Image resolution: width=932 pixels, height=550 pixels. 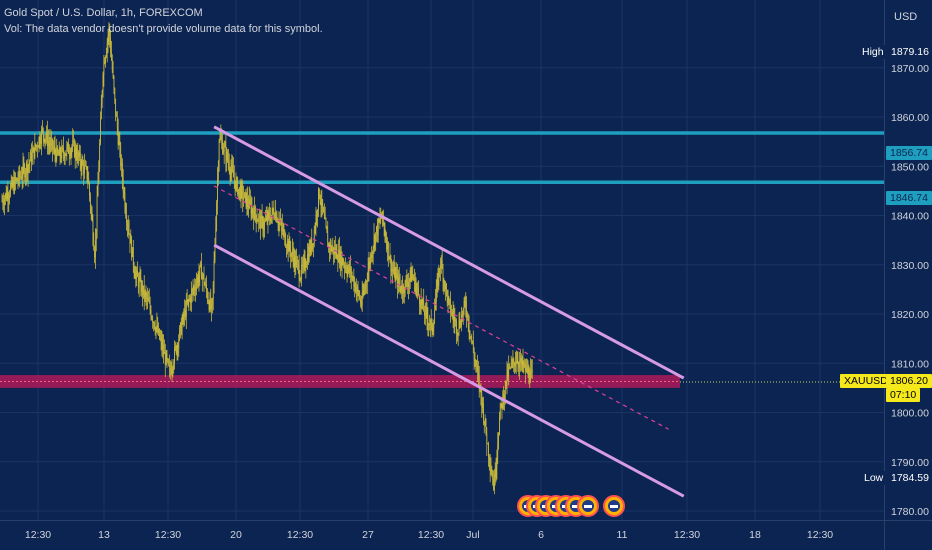 I want to click on y-tick-label: 1860.00, so click(x=910, y=118).